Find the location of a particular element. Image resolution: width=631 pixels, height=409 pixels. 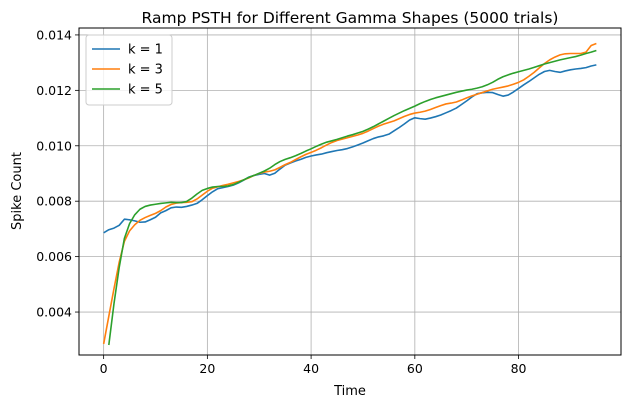

legend-label-k5: k = 5 is located at coordinates (145, 90).